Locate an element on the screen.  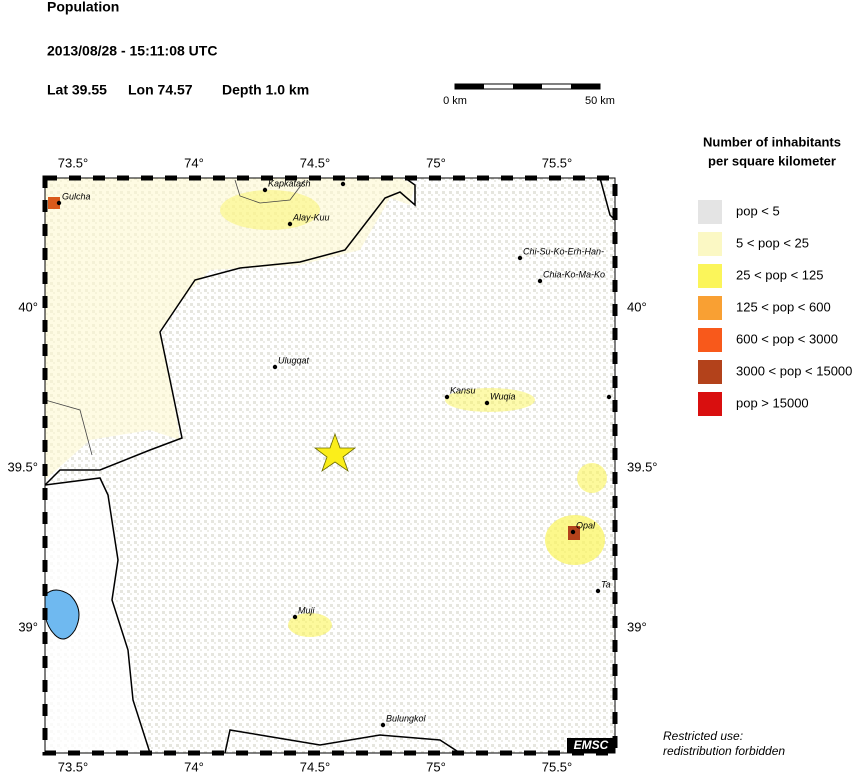
footer: redistribution forbidden is located at coordinates (724, 751).